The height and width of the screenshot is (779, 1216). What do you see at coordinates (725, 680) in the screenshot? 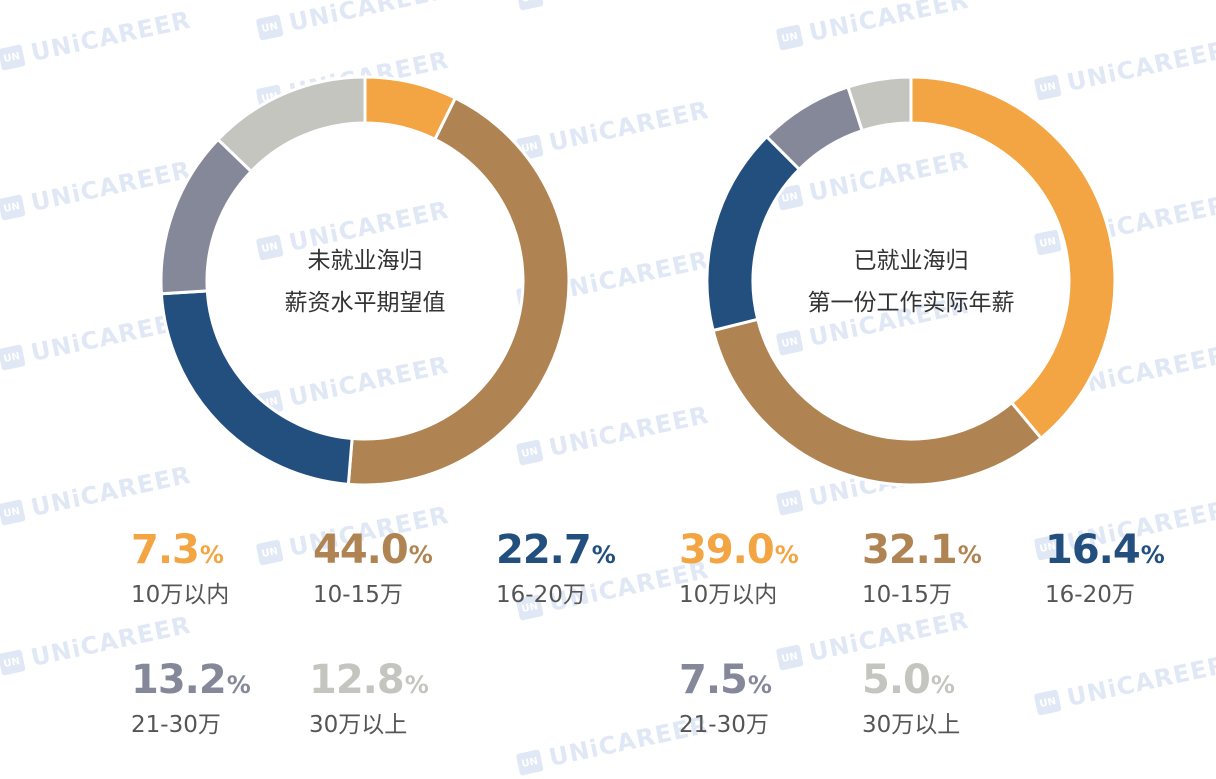
I see `legend-value: 7.5%` at bounding box center [725, 680].